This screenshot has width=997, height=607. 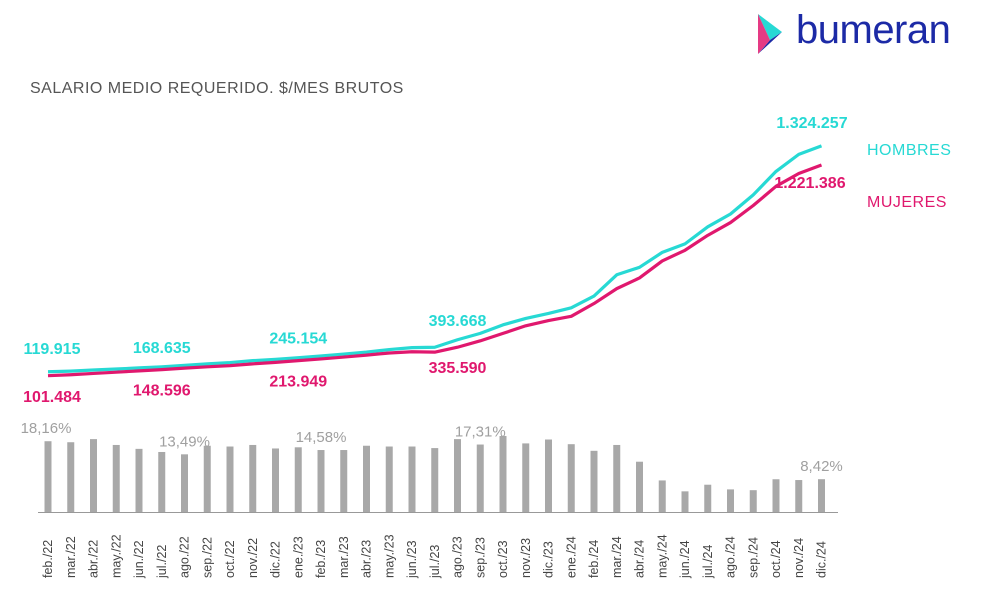 What do you see at coordinates (276, 559) in the screenshot?
I see `x-tick-label: dic./22` at bounding box center [276, 559].